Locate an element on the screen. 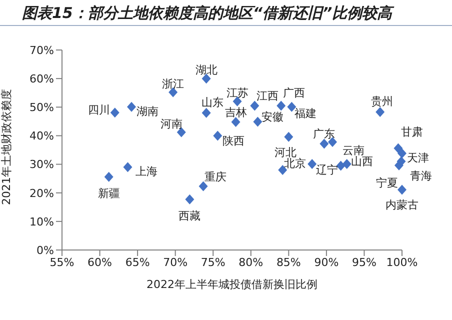 This screenshot has height=320, width=452. x-tick-label: 65% is located at coordinates (137, 262).